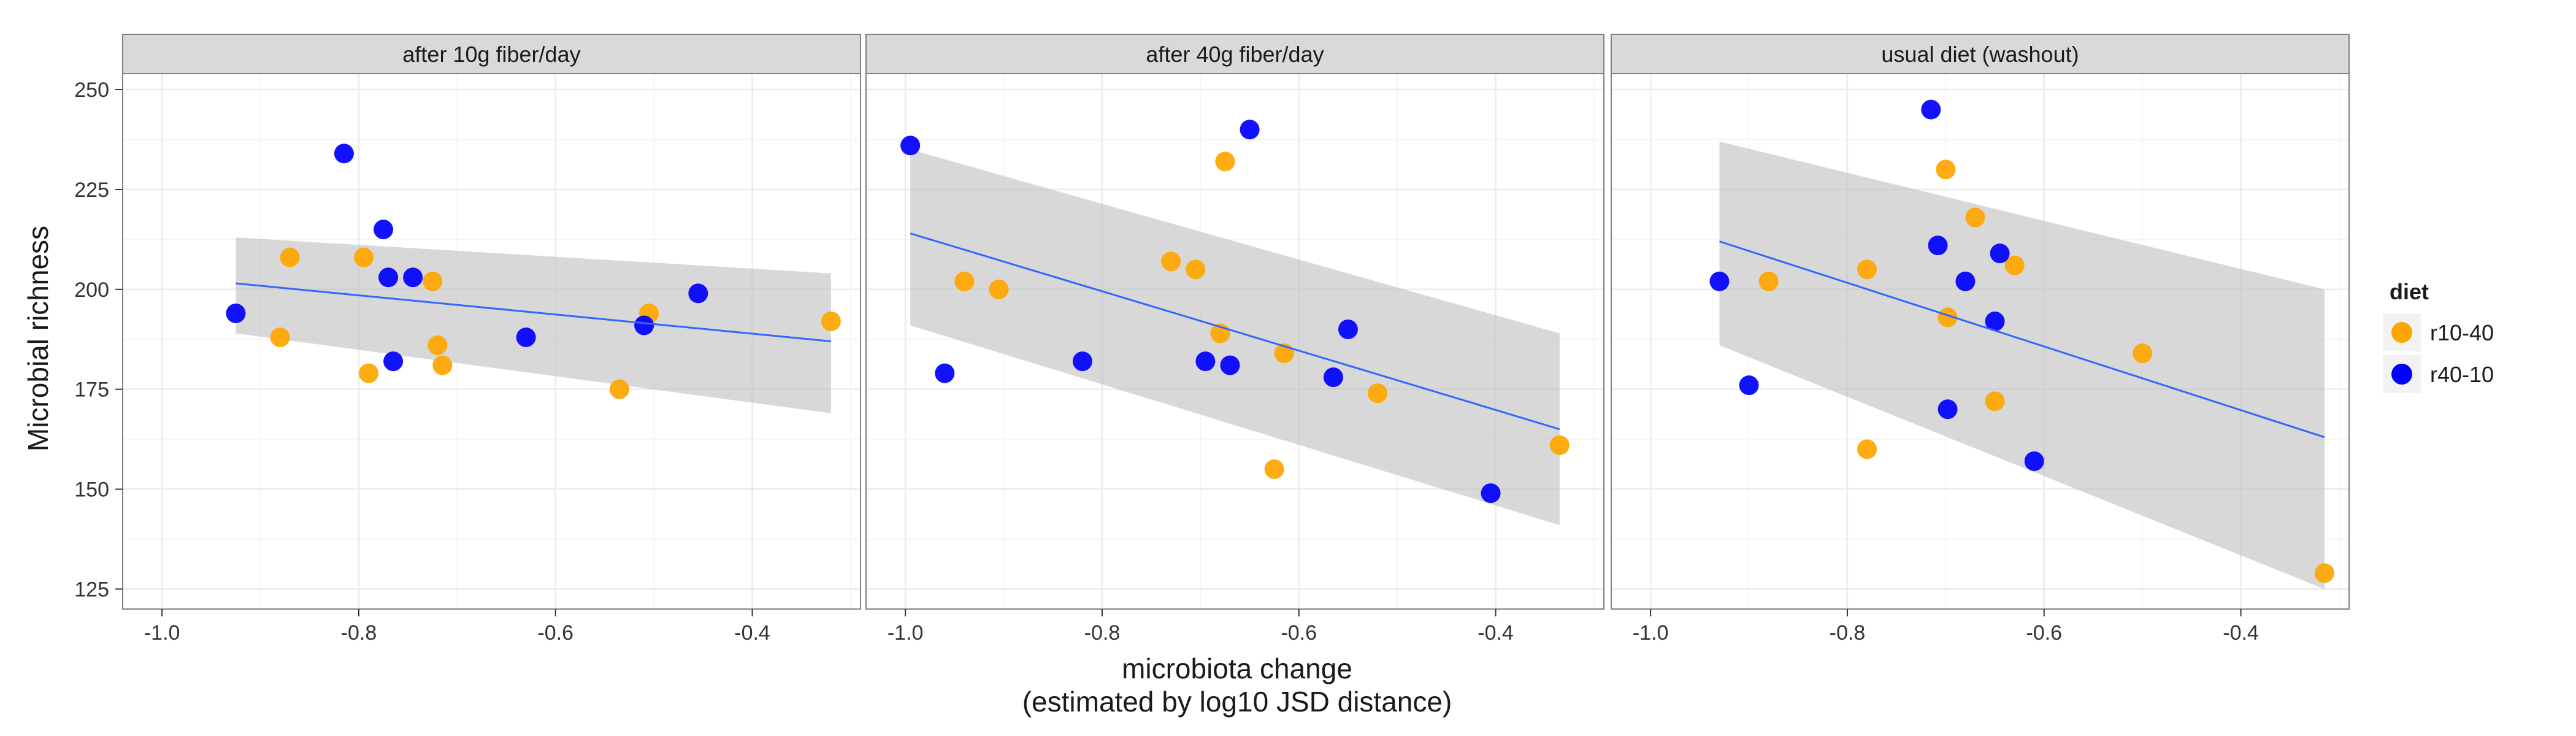 Image resolution: width=2576 pixels, height=736 pixels. I want to click on x-axis-title-line1: microbiota change, so click(1237, 668).